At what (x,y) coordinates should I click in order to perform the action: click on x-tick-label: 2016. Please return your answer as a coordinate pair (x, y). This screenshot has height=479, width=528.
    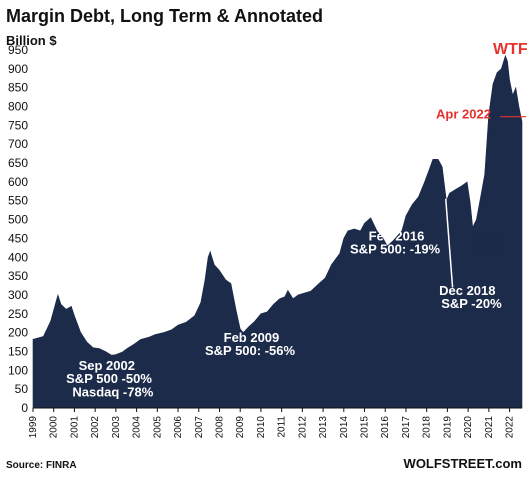
    Looking at the image, I should click on (385, 427).